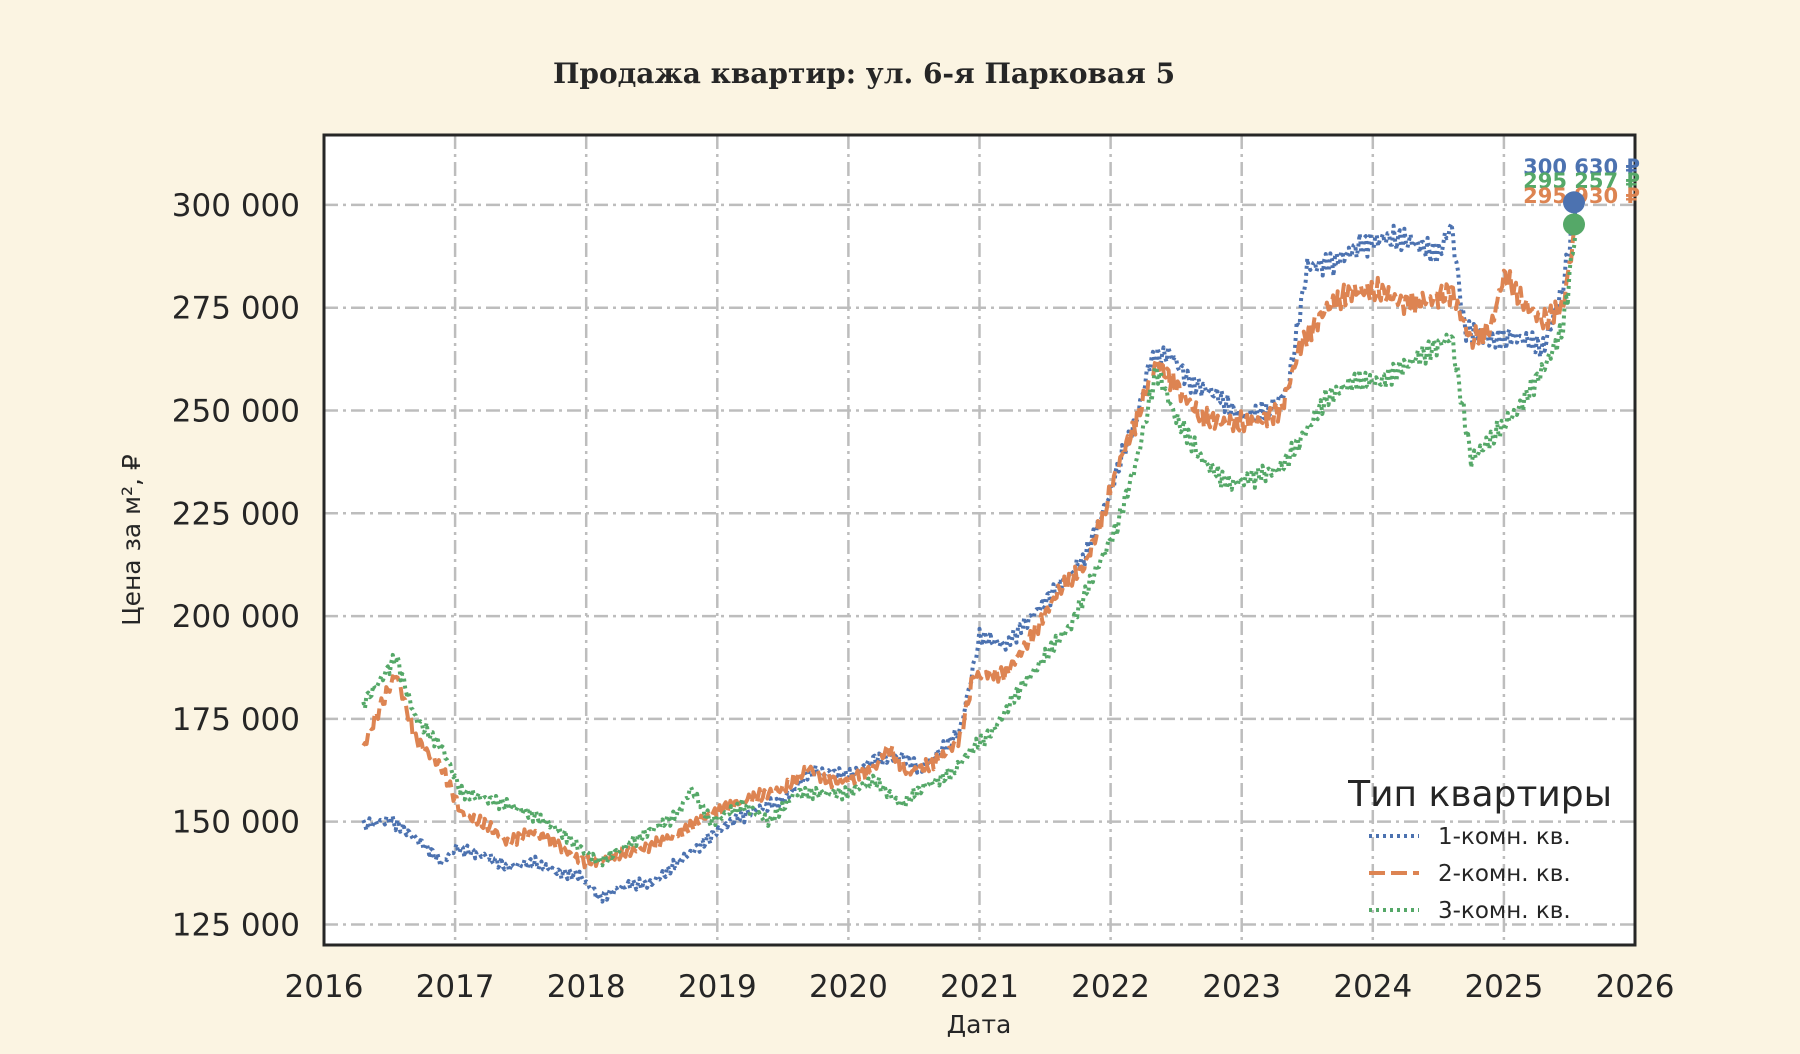  I want to click on end-value-label: 300 630 ₽, so click(1581, 167).